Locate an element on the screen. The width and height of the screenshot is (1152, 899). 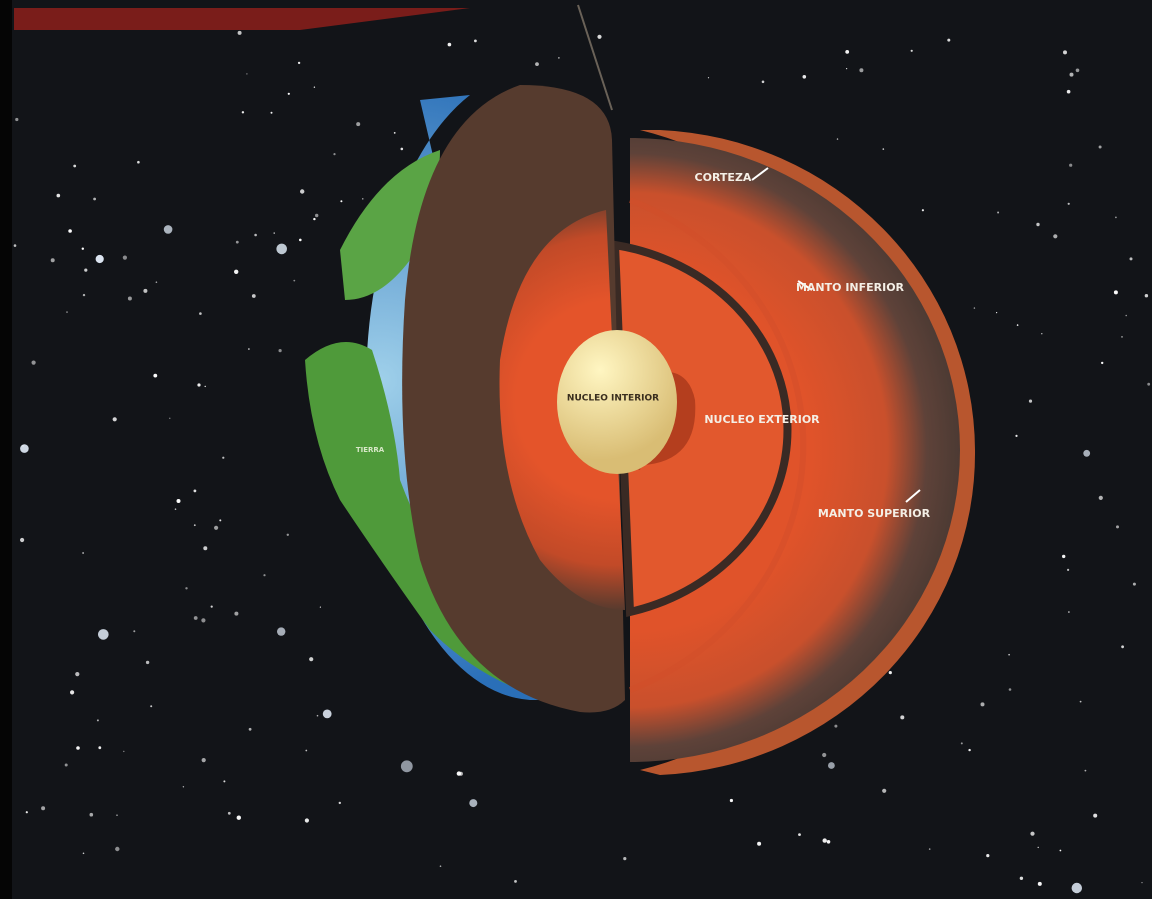
label-lower-mantle: MANTO INFERIOR is located at coordinates (850, 287).